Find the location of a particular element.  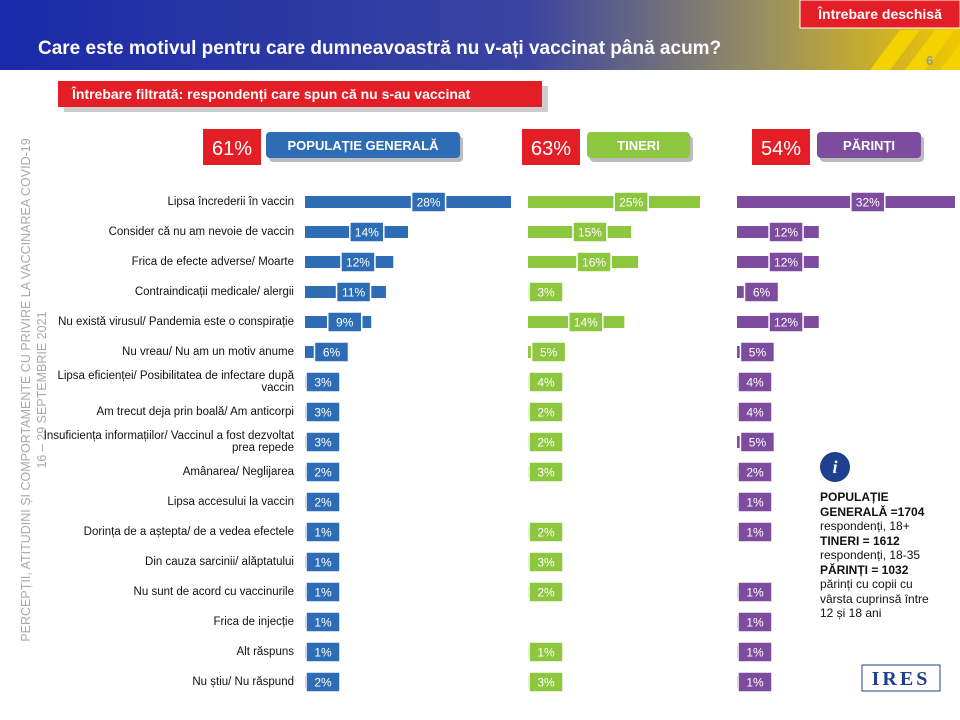

note-line: respondenți, 18-35 is located at coordinates (870, 555).